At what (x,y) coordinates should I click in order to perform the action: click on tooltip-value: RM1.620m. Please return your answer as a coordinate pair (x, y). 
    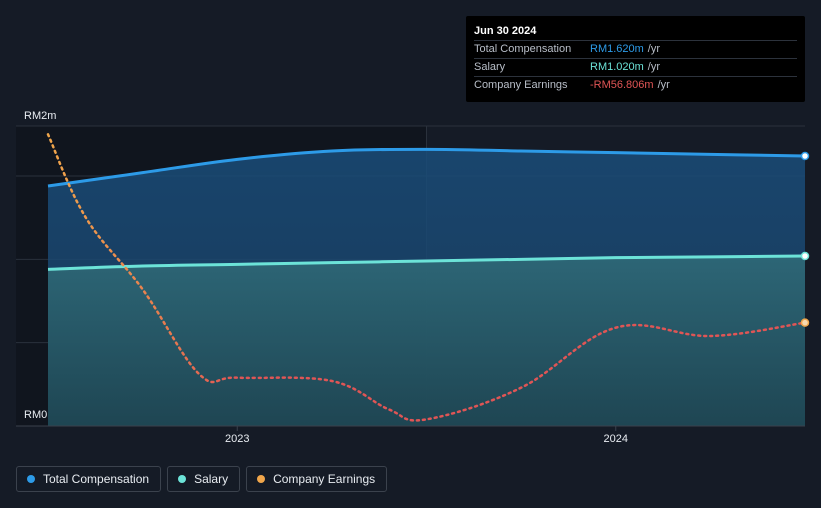
    Looking at the image, I should click on (617, 49).